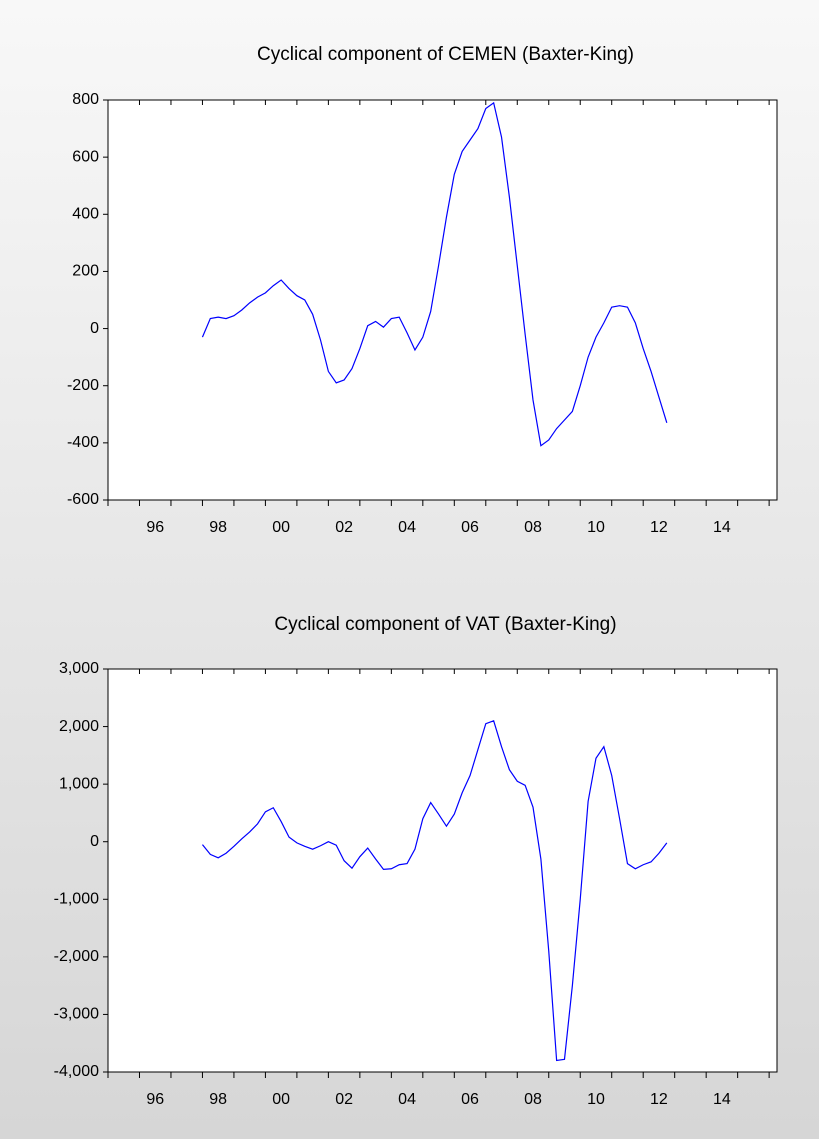 Image resolution: width=819 pixels, height=1139 pixels. I want to click on y-tick-label: 1,000, so click(79, 783).